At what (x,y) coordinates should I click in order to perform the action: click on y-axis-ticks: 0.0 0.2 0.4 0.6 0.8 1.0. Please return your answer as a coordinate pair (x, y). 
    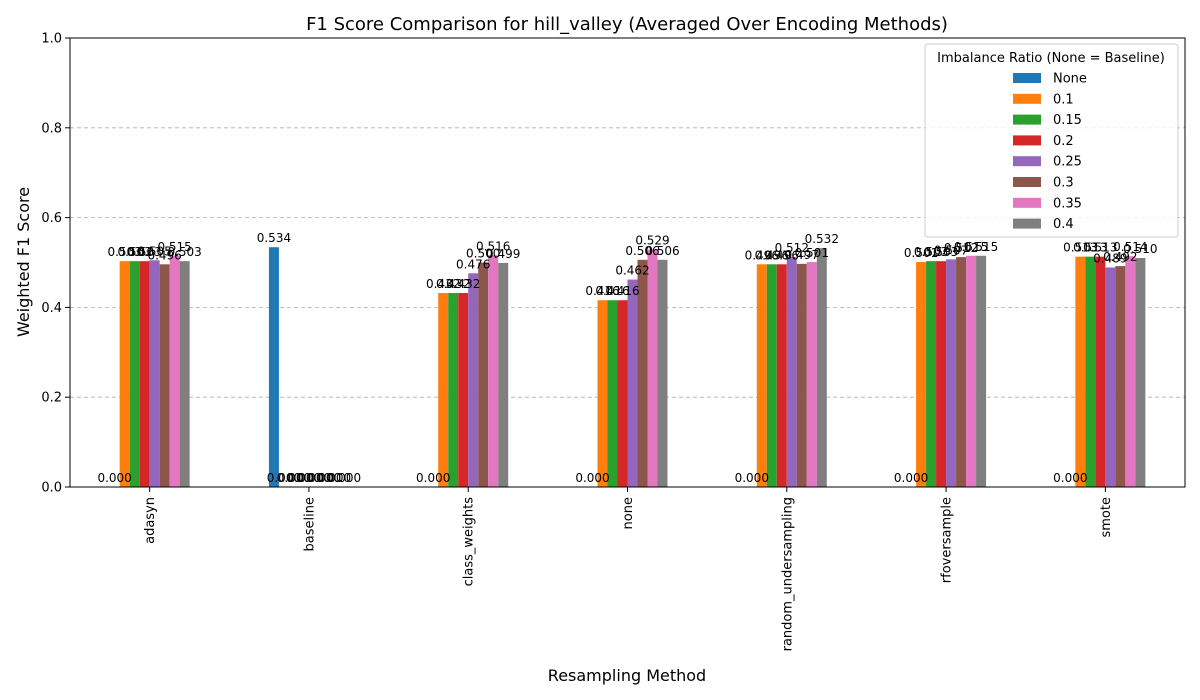
    Looking at the image, I should click on (55, 264).